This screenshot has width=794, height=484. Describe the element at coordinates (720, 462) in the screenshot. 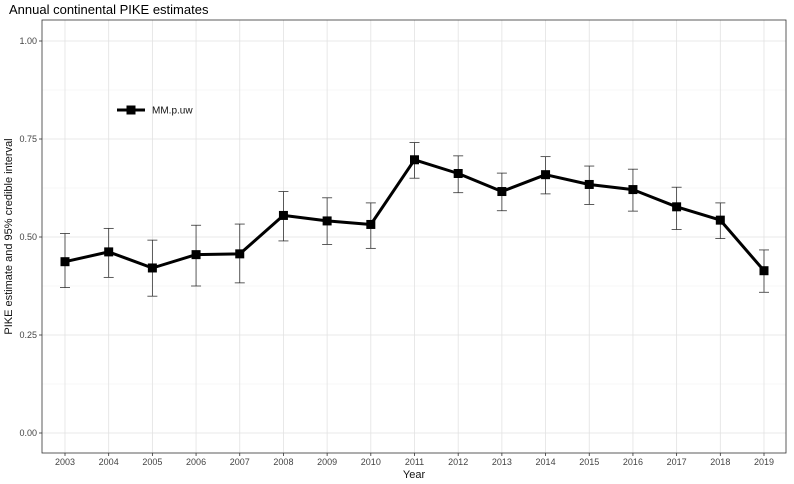

I see `x-tick-label: 2018` at that location.